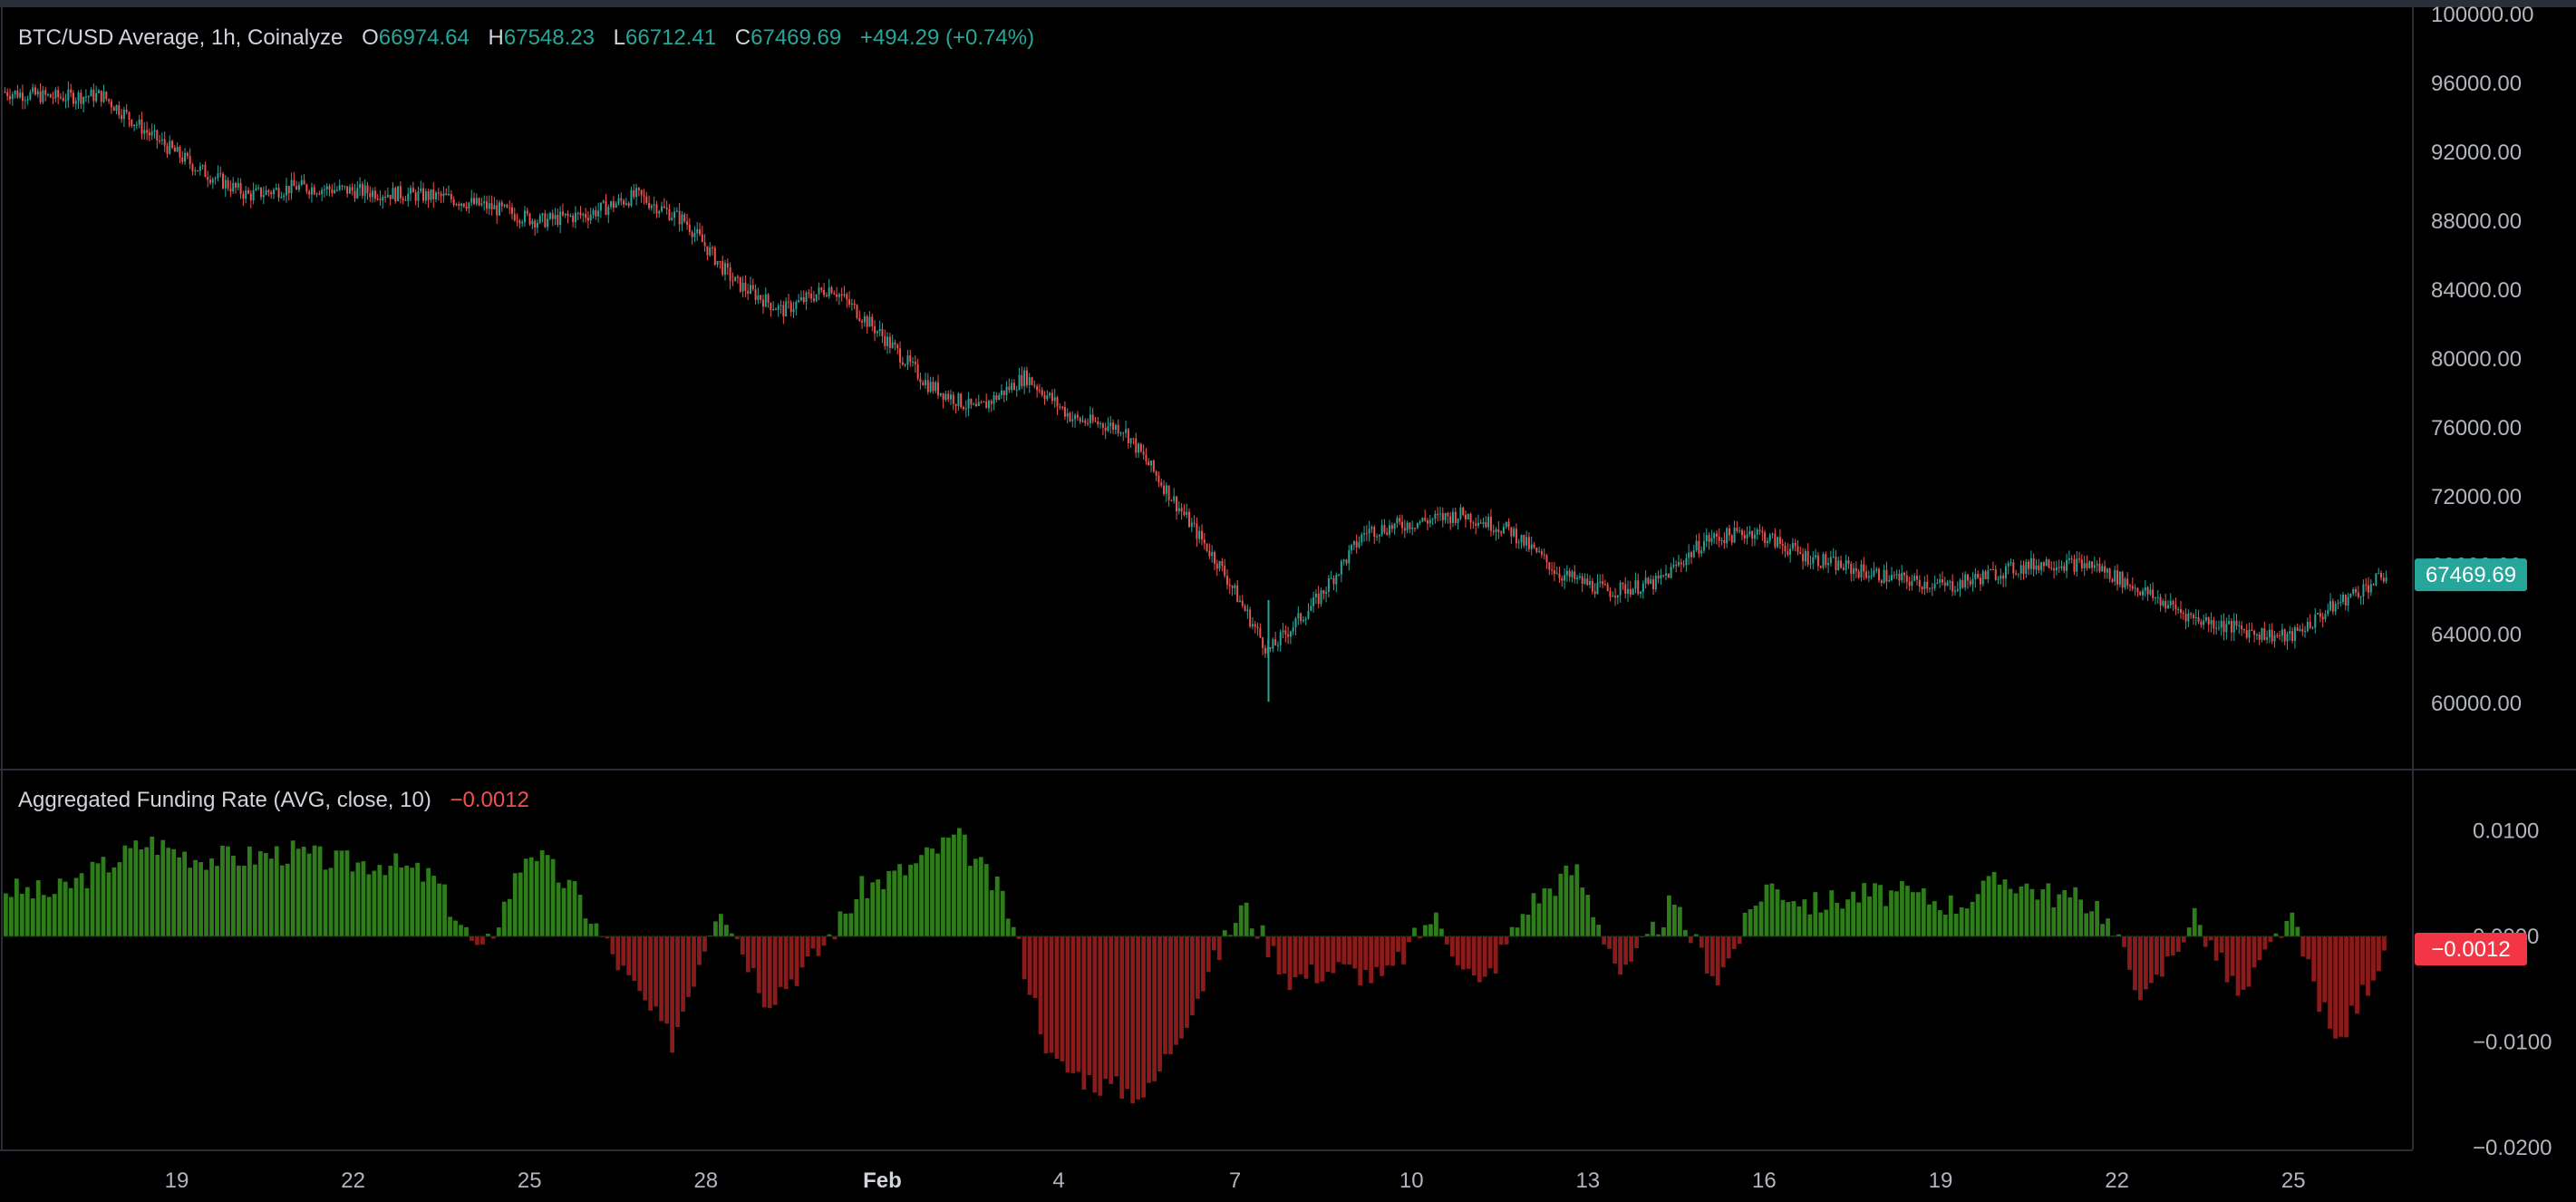  I want to click on time-tick-label: 19, so click(1941, 1180).